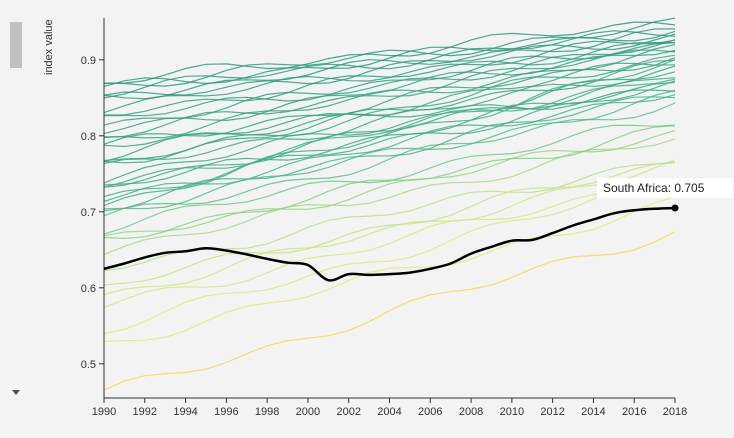  I want to click on x-tick-label: 2006, so click(430, 412).